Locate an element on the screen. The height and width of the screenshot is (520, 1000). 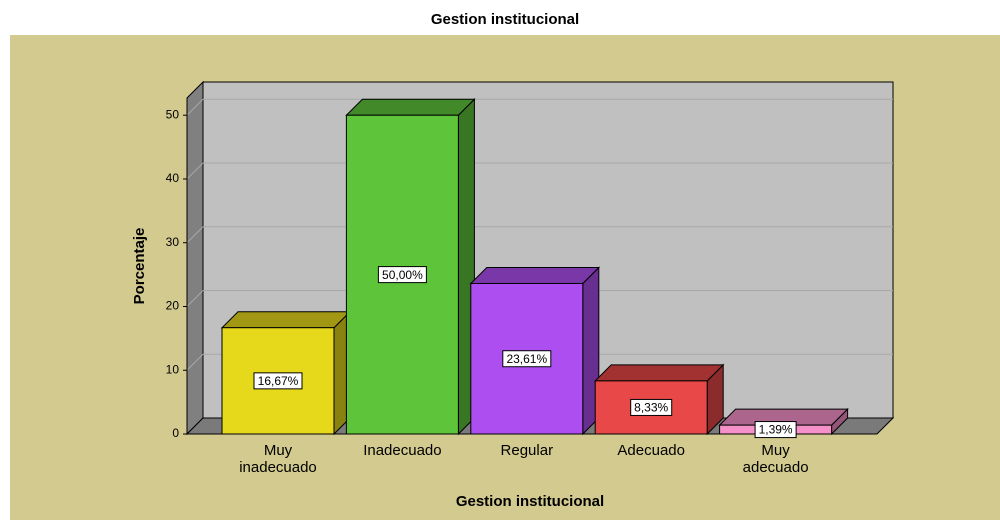
value-label: 8,33% is located at coordinates (651, 408).